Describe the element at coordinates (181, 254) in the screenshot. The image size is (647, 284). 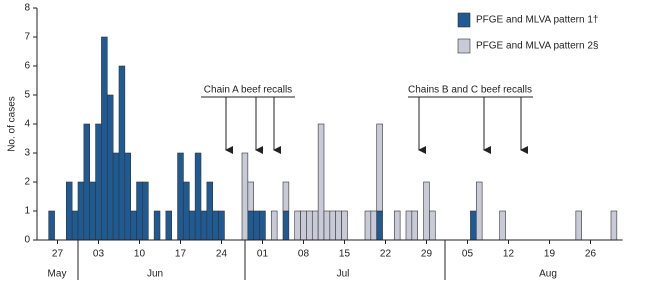
I see `x-tick-label: 17` at that location.